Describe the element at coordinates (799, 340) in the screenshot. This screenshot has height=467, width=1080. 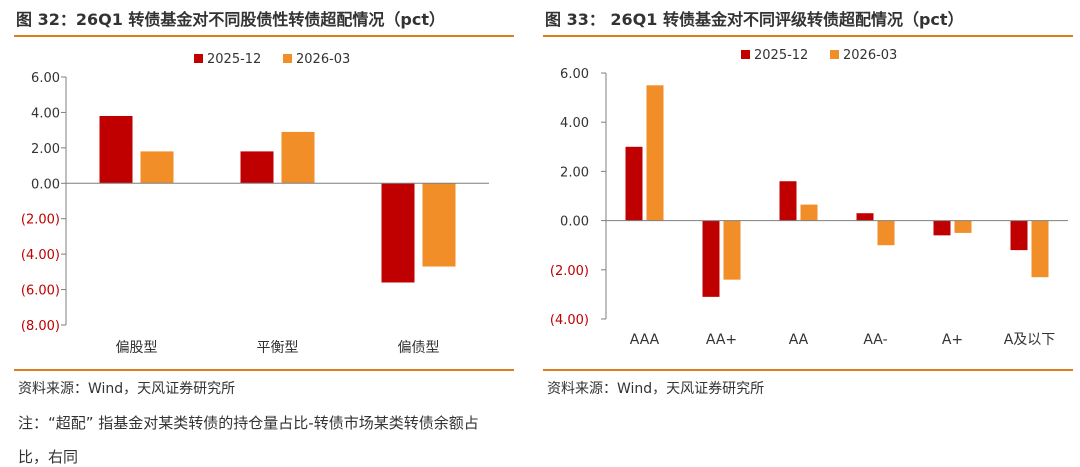
I see `x-category-label: AA` at that location.